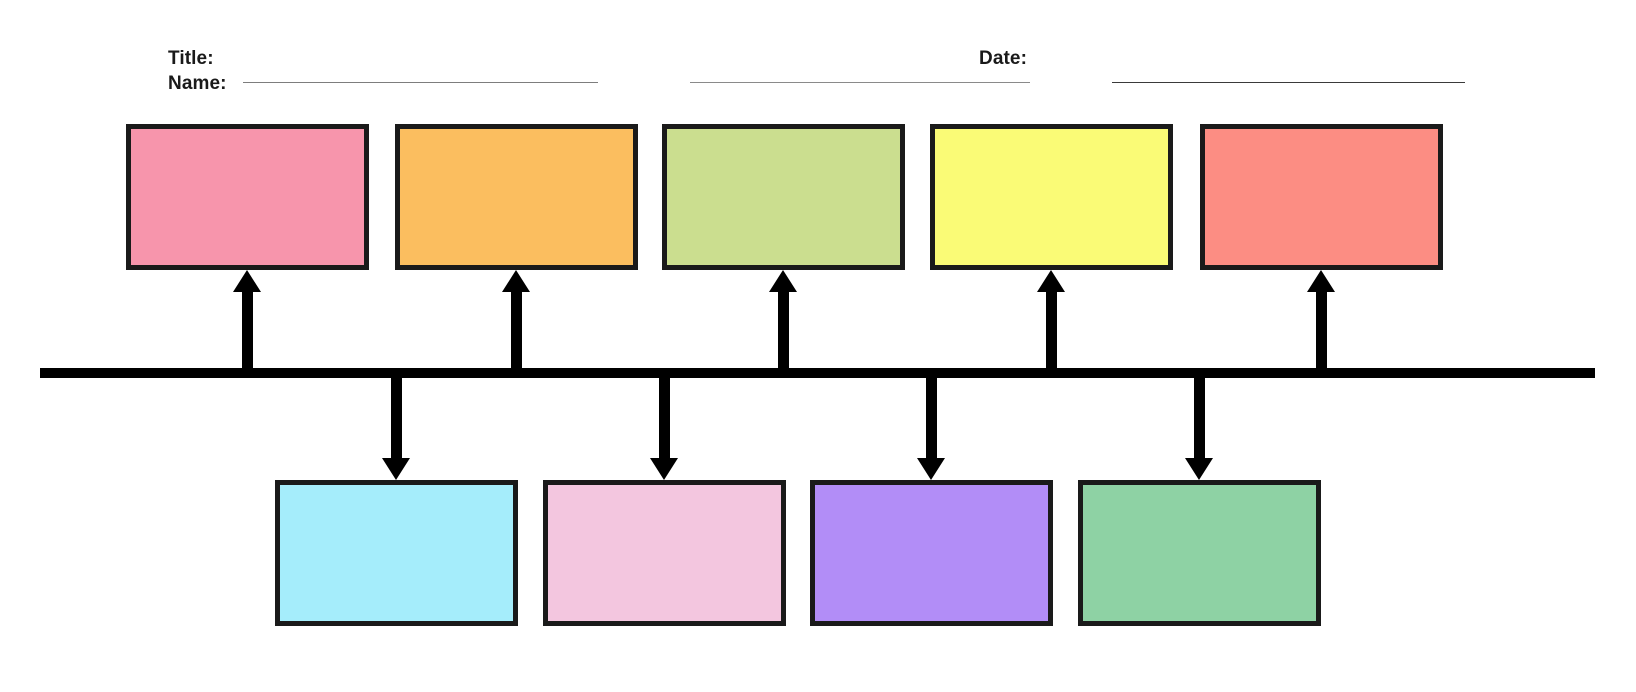 Image resolution: width=1636 pixels, height=692 pixels. I want to click on name-label: Name:, so click(197, 83).